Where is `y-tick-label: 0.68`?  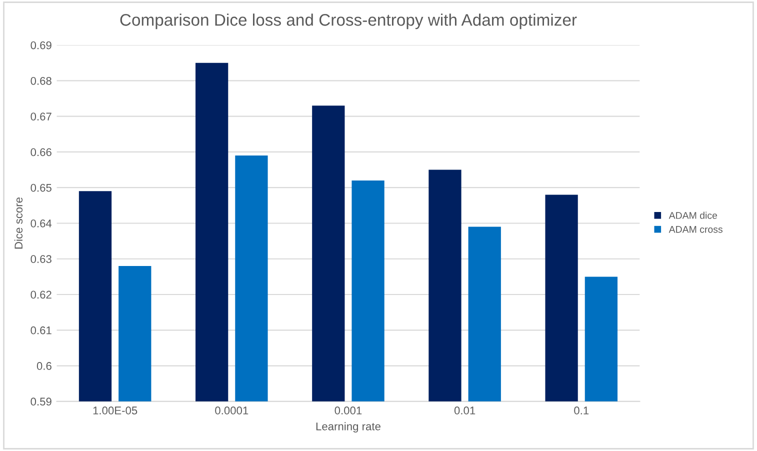 y-tick-label: 0.68 is located at coordinates (41, 80).